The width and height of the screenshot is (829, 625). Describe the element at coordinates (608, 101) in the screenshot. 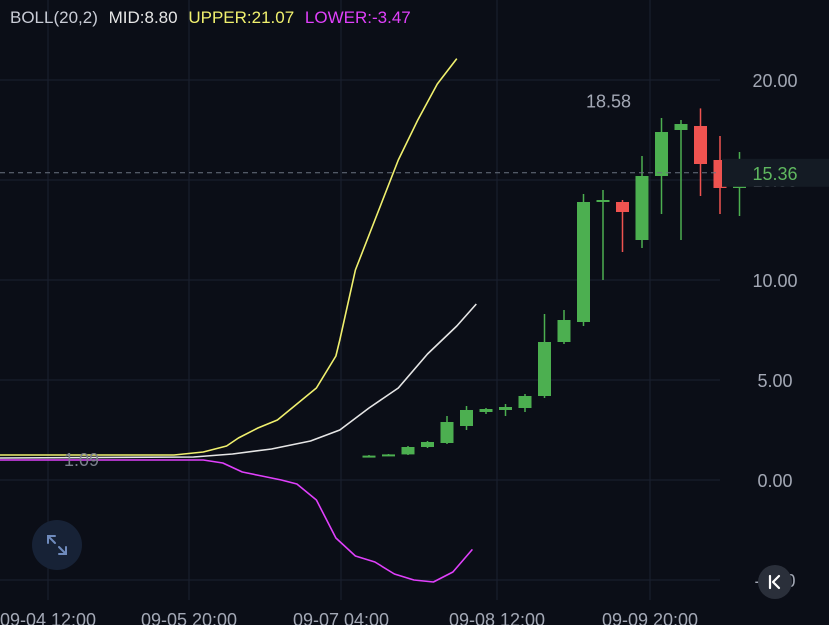

I see `high-price-label: 18.58` at that location.